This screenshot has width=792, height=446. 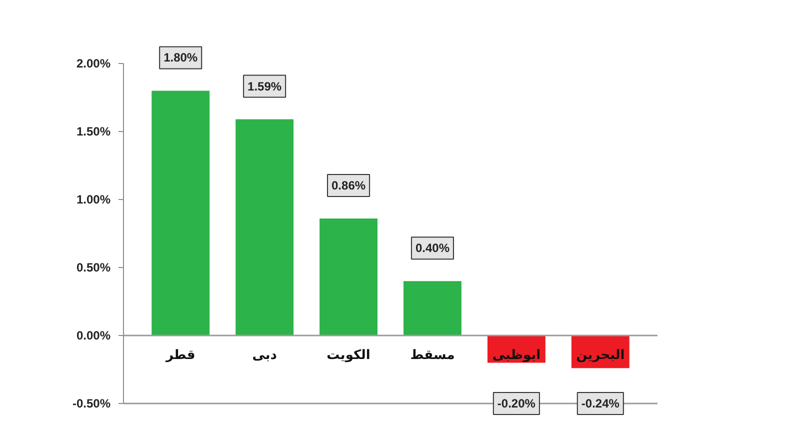 What do you see at coordinates (180, 355) in the screenshot?
I see `x-tick-label: قطر` at bounding box center [180, 355].